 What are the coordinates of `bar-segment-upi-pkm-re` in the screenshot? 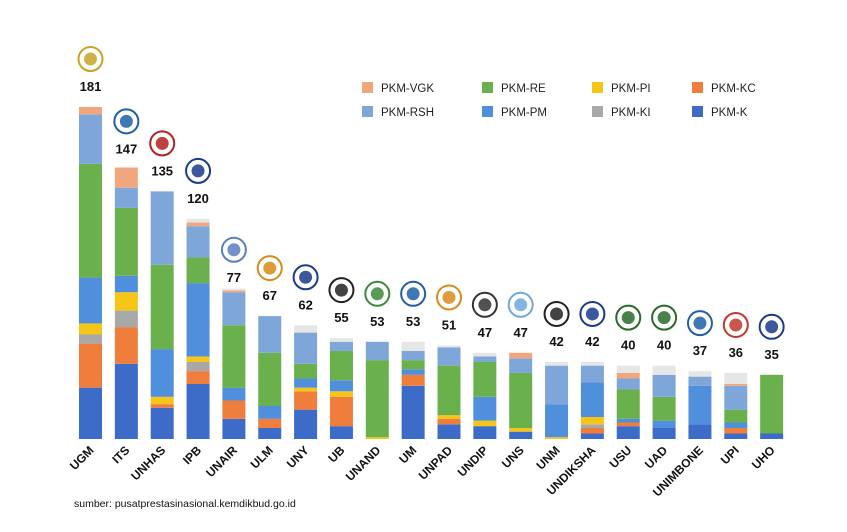 It's located at (736, 416).